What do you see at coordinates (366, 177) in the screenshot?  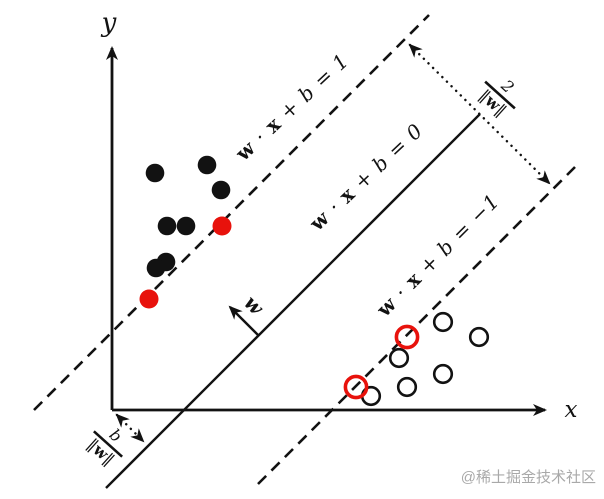 I see `decision-boundary-label: w · x + b = 0` at bounding box center [366, 177].